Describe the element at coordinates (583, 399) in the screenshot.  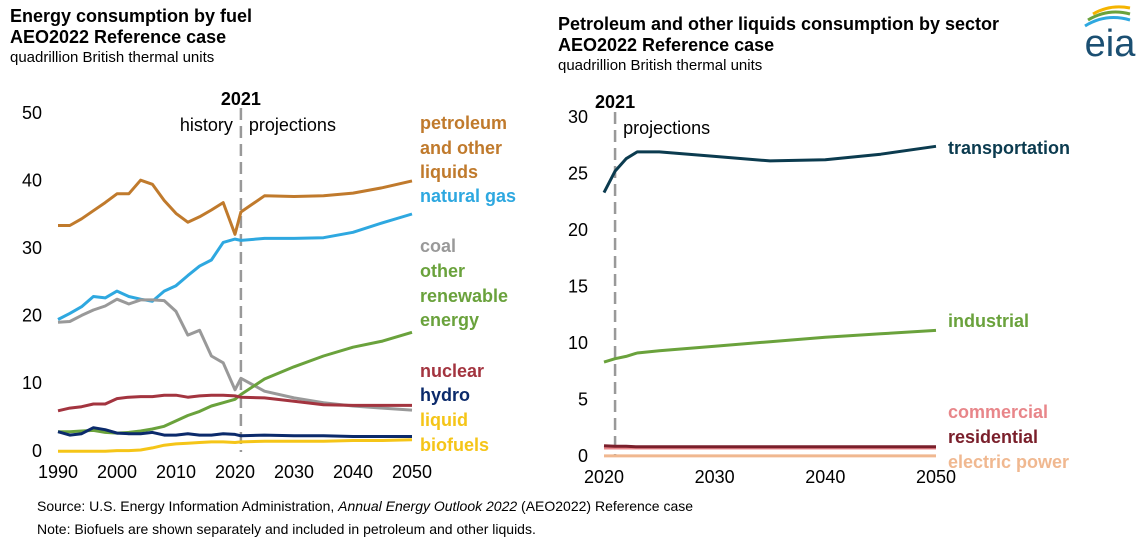
I see `y-tick-label: 5` at that location.